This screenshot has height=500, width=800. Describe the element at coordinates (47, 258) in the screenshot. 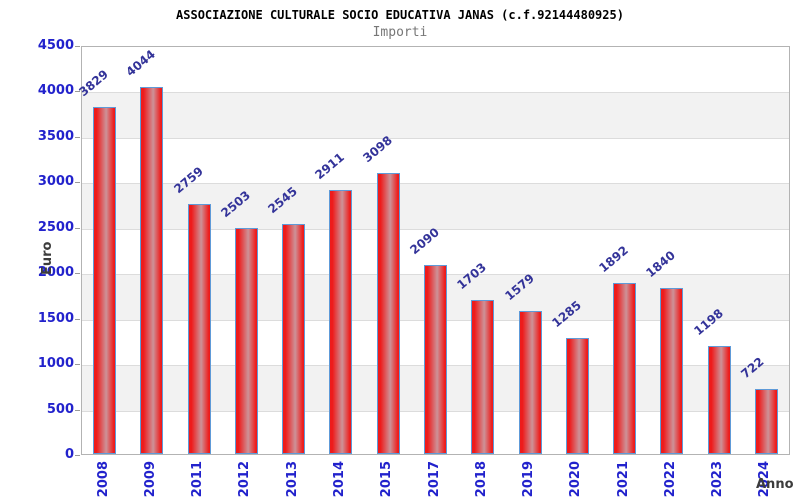

I see `y-axis-title: Euro` at that location.